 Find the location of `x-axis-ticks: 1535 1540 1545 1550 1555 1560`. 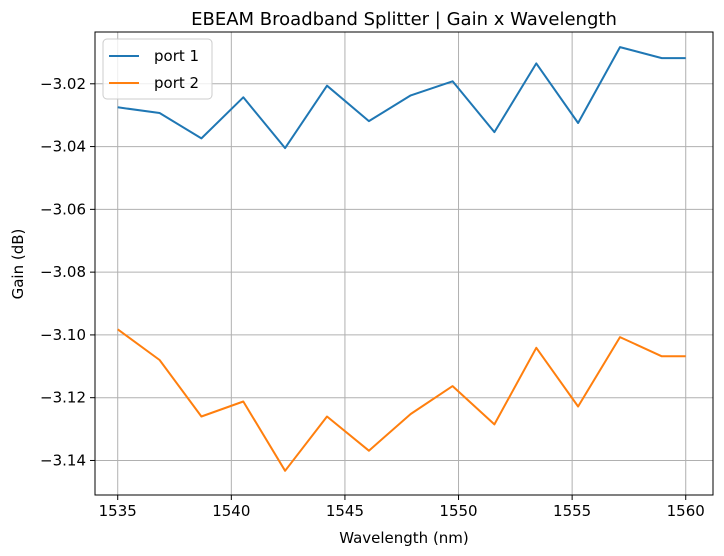

x-axis-ticks: 1535 1540 1545 1550 1555 1560 is located at coordinates (402, 507).